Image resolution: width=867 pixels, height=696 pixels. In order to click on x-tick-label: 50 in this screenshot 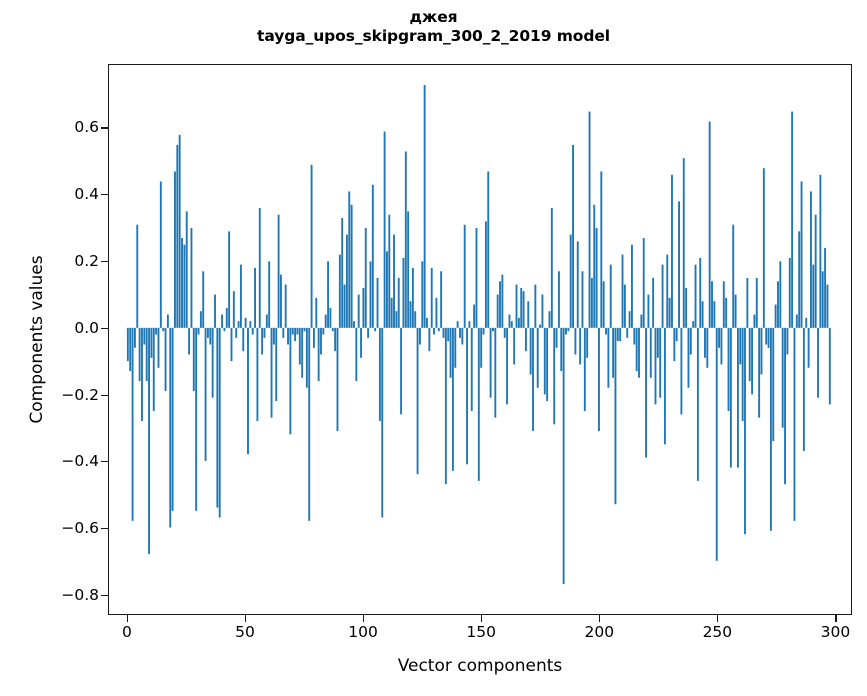, I will do `click(245, 632)`.